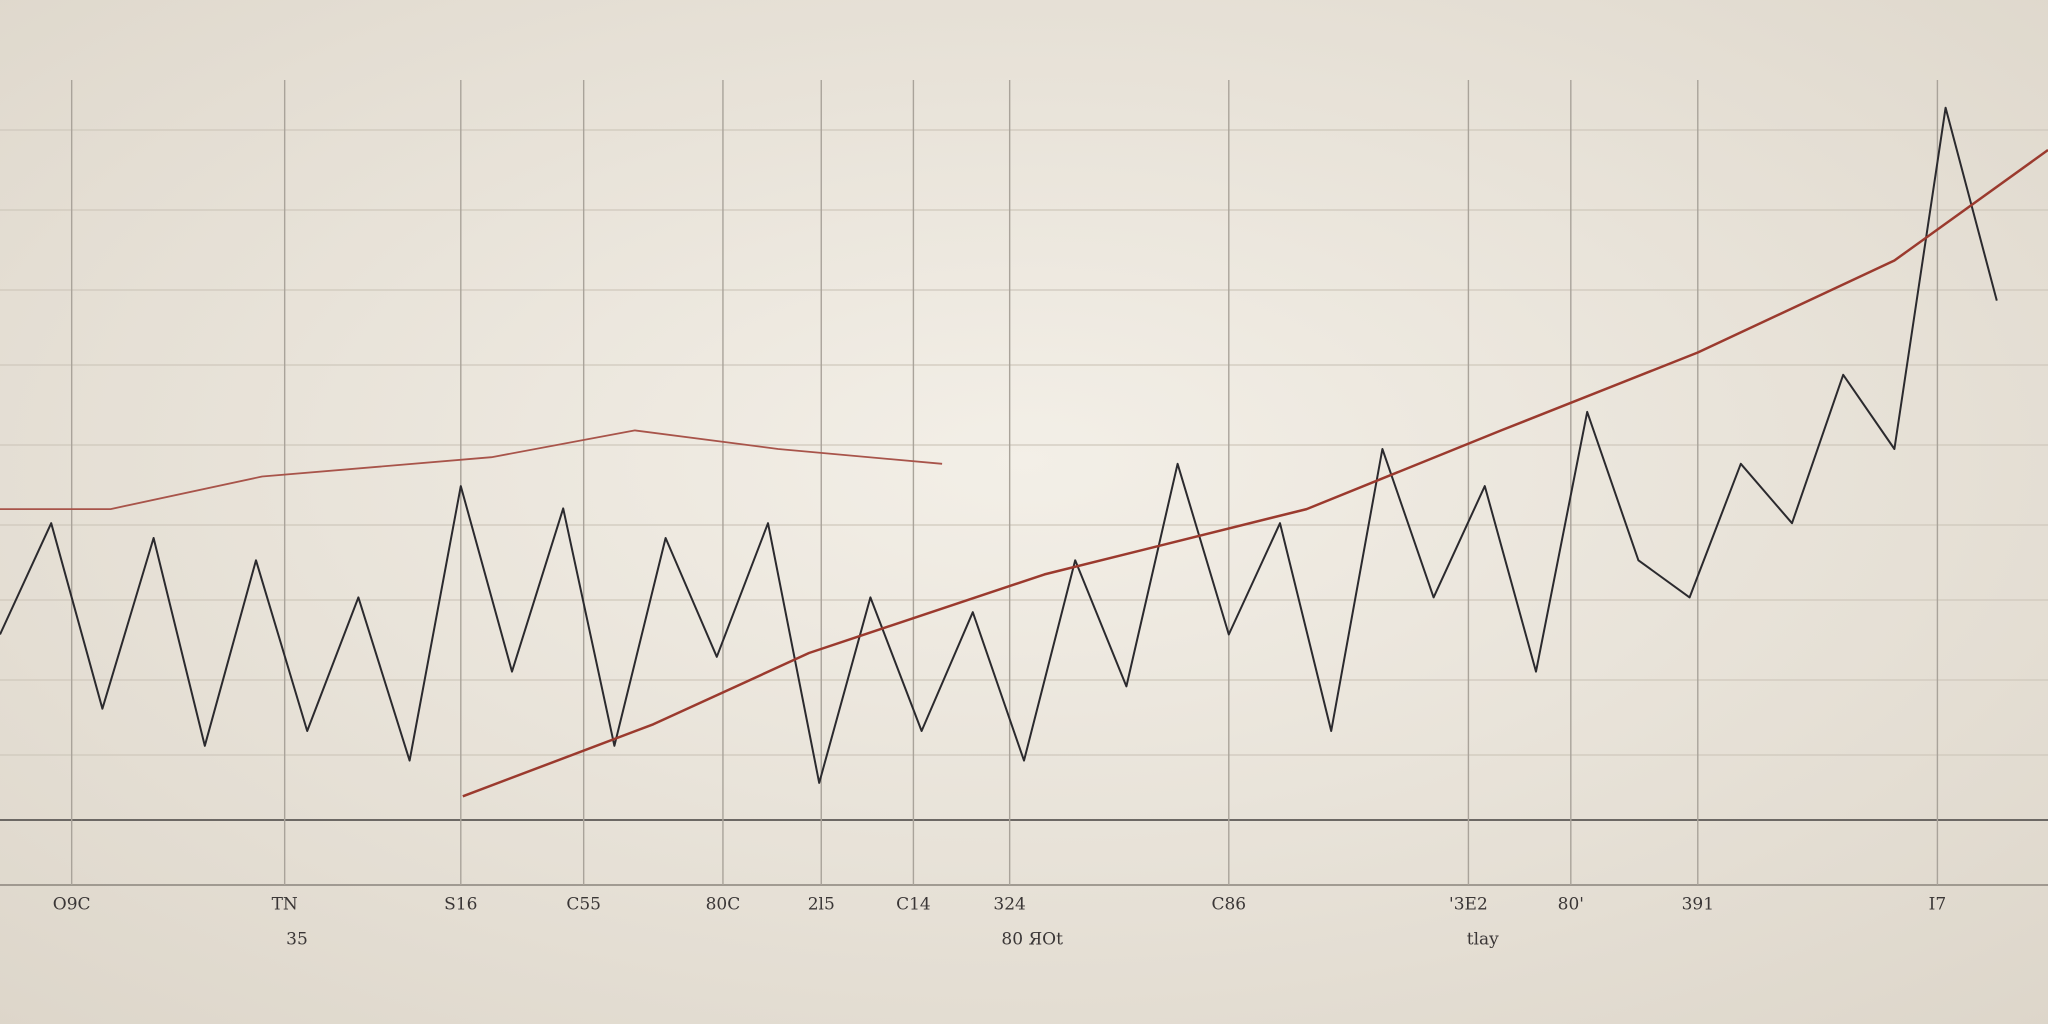 The image size is (2048, 1024). Describe the element at coordinates (460, 905) in the screenshot. I see `x-tick-label: S16` at that location.